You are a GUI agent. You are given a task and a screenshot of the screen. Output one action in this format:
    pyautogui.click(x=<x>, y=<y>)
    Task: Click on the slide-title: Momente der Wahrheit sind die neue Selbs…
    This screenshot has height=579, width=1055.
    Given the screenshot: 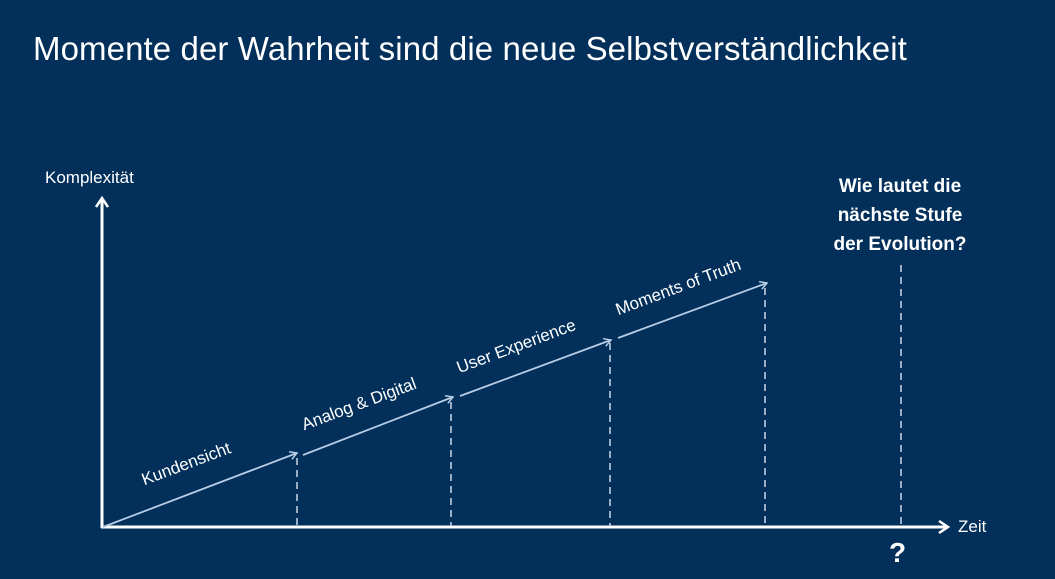 What is the action you would take?
    pyautogui.click(x=470, y=48)
    